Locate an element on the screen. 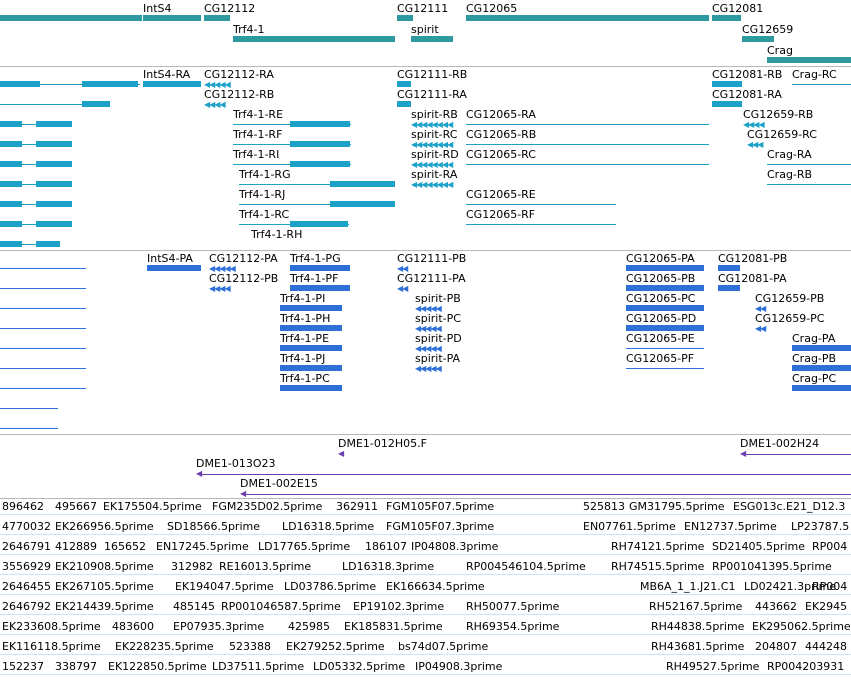 This screenshot has height=682, width=851. est-label: EP07935.3prime is located at coordinates (219, 626).